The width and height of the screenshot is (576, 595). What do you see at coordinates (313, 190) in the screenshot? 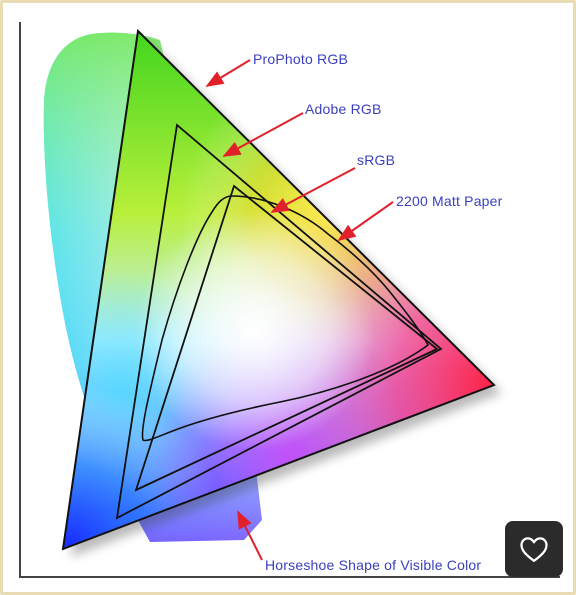
I see `srgb-arrow` at bounding box center [313, 190].